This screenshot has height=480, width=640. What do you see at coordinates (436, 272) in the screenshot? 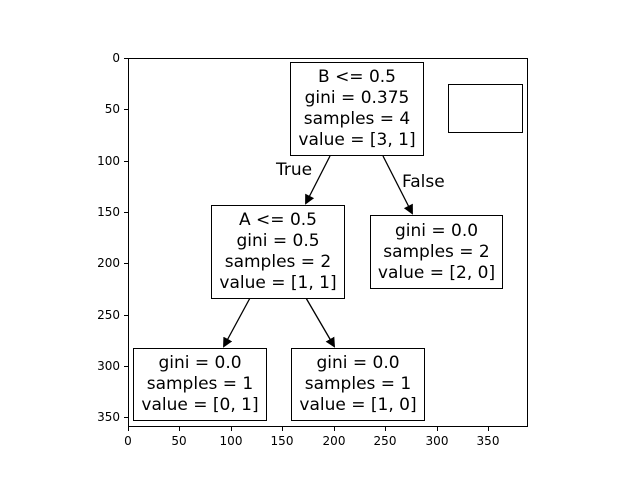
I see `node-value-text: value = [2, 0]` at bounding box center [436, 272].